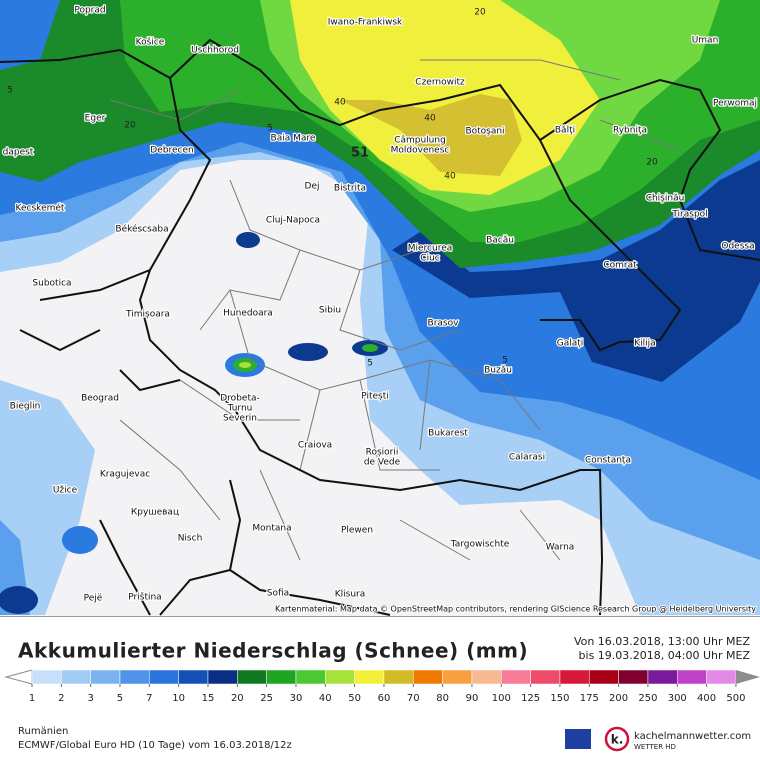 The width and height of the screenshot is (760, 760). I want to click on legend-tick-label: 25, so click(266, 698).